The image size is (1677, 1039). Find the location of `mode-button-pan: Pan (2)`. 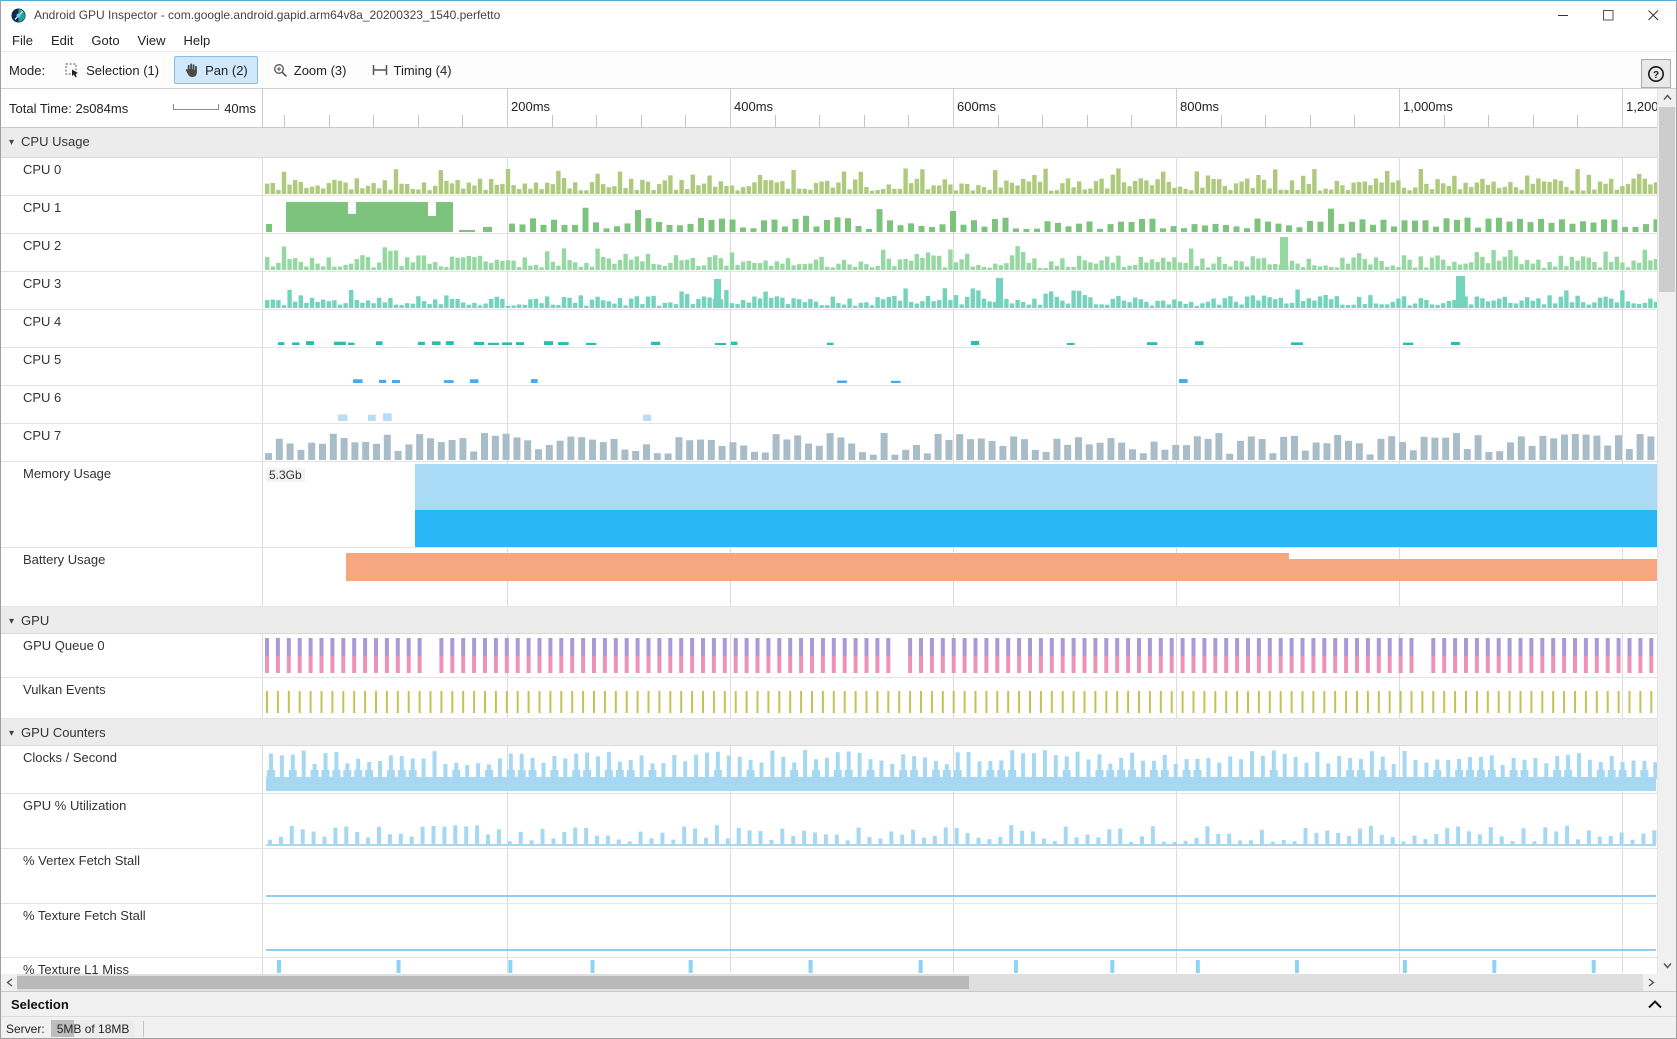

mode-button-pan: Pan (2) is located at coordinates (216, 70).